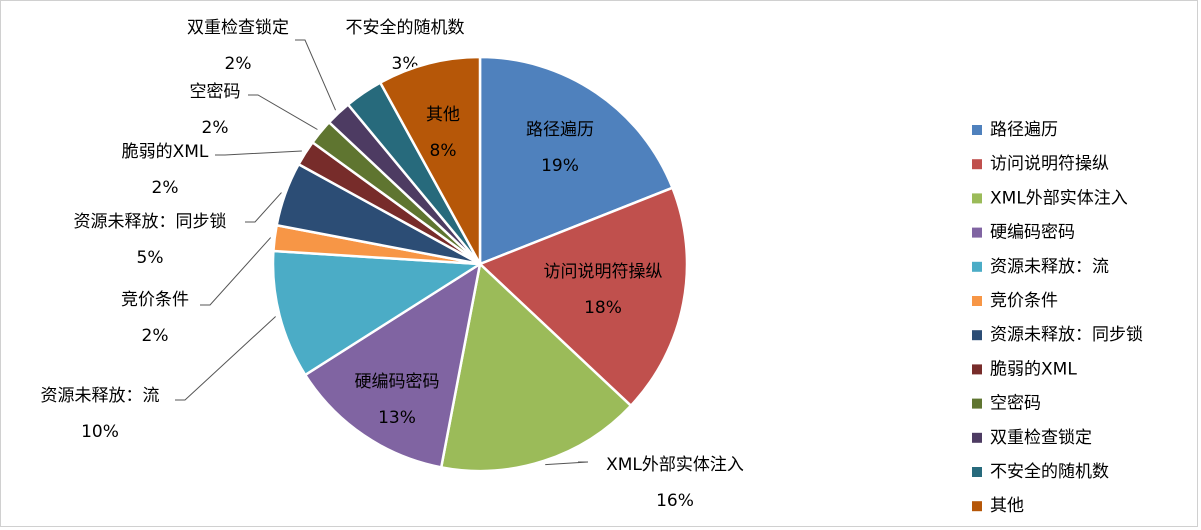  Describe the element at coordinates (1049, 164) in the screenshot. I see `legend-label: 访问说明符操纵` at that location.